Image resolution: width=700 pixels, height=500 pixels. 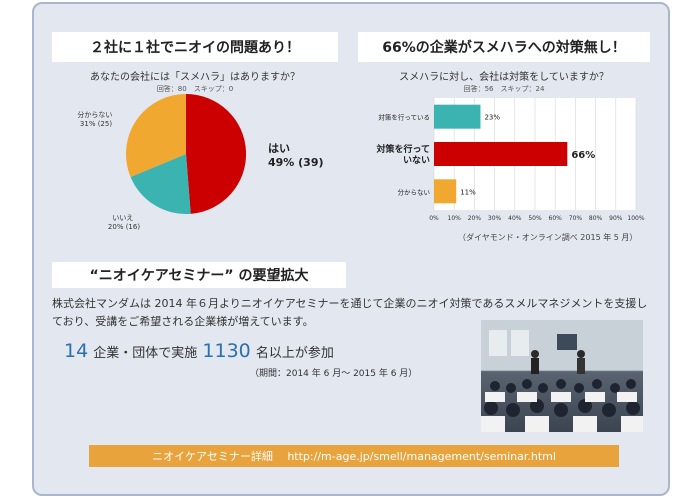 What do you see at coordinates (124, 222) in the screenshot?
I see `pie-label-no: いいえ 20% (16)` at bounding box center [124, 222].